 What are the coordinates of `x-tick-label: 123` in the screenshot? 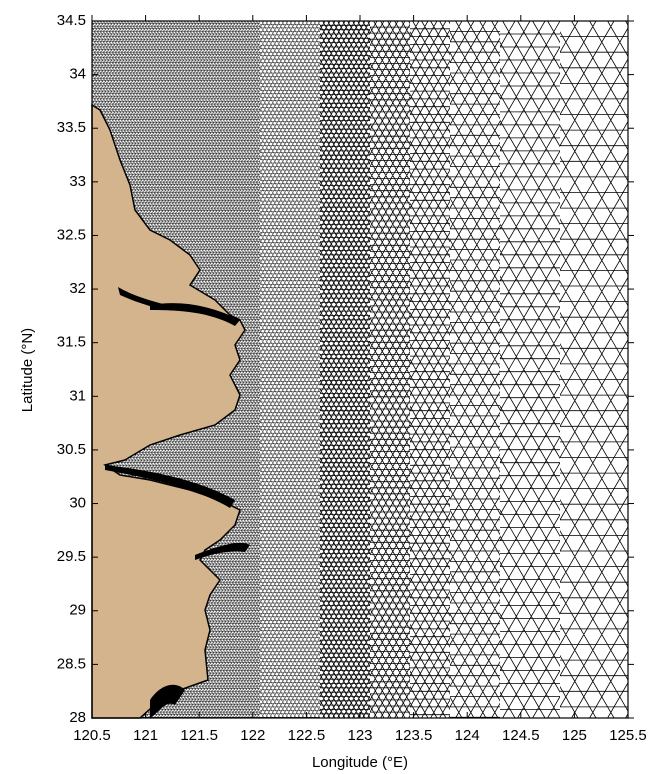 It's located at (359, 735).